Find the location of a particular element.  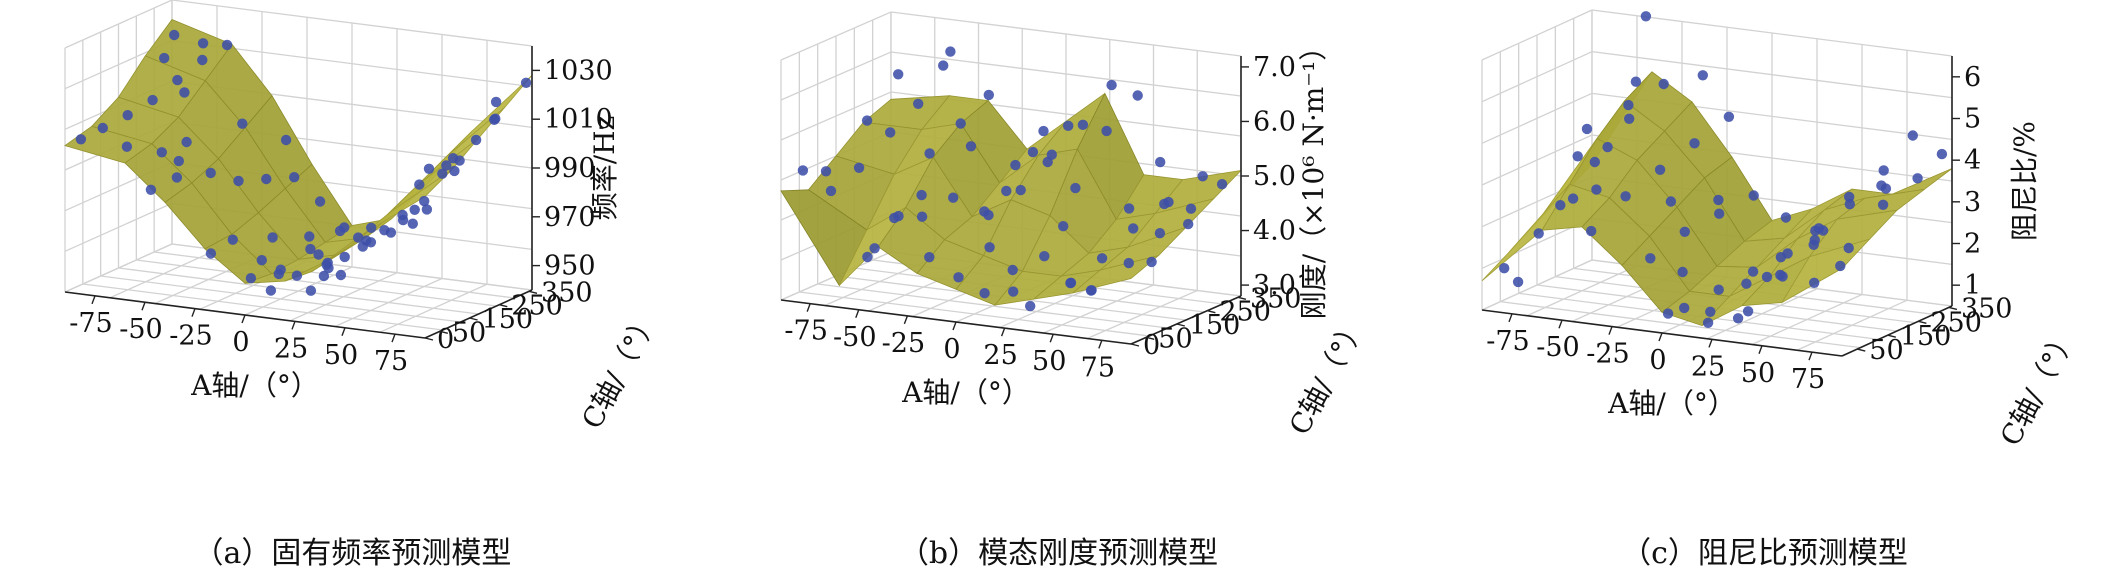

y-tick-label: 350 is located at coordinates (567, 292).